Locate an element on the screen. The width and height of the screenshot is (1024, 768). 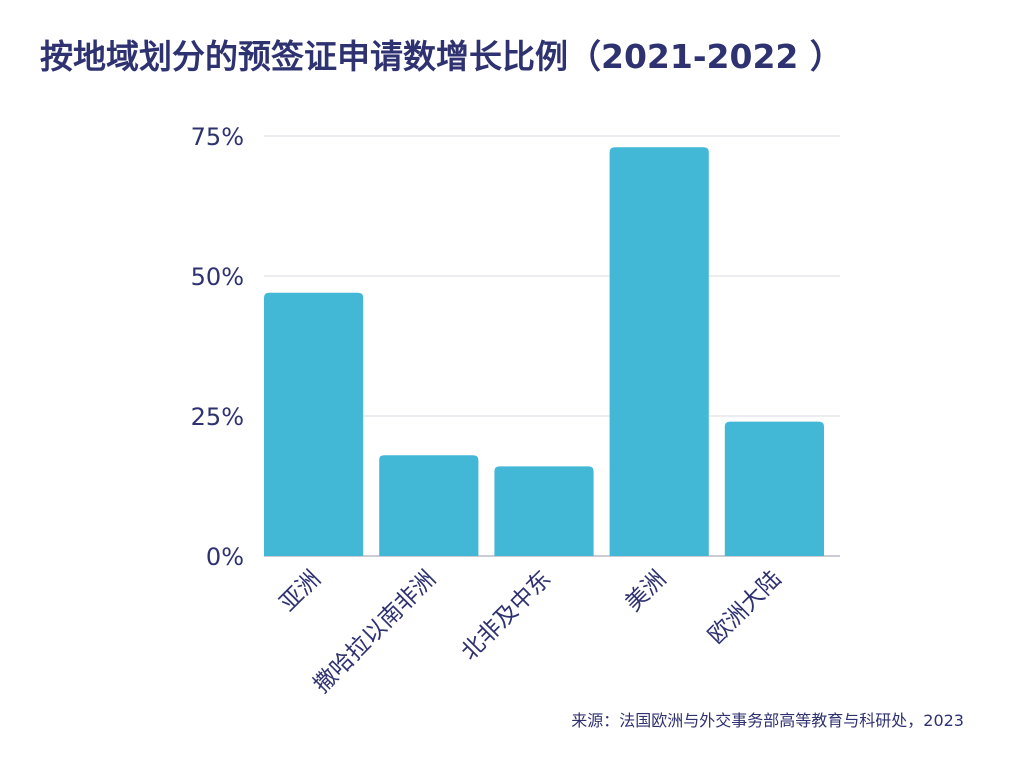
chart-title: 按地域划分的预签证申请数增长比例（2021-2022 ） is located at coordinates (441, 56).